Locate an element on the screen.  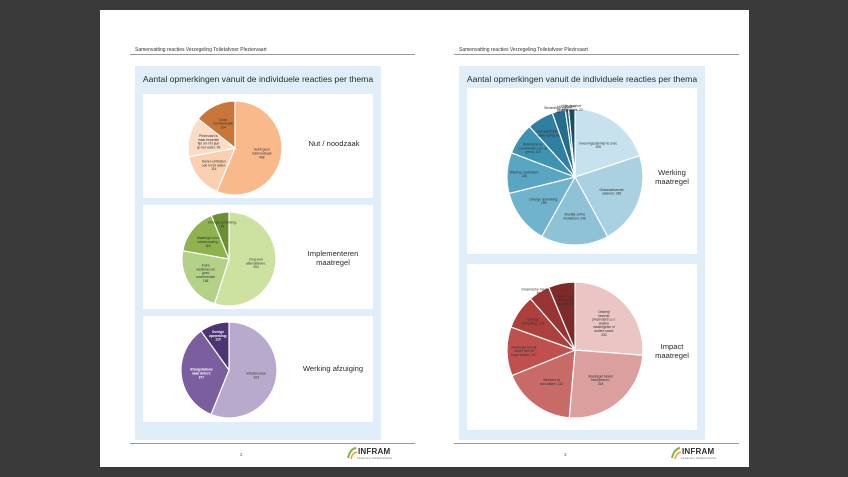
theme-label: Werking maatregel is located at coordinates (672, 177).